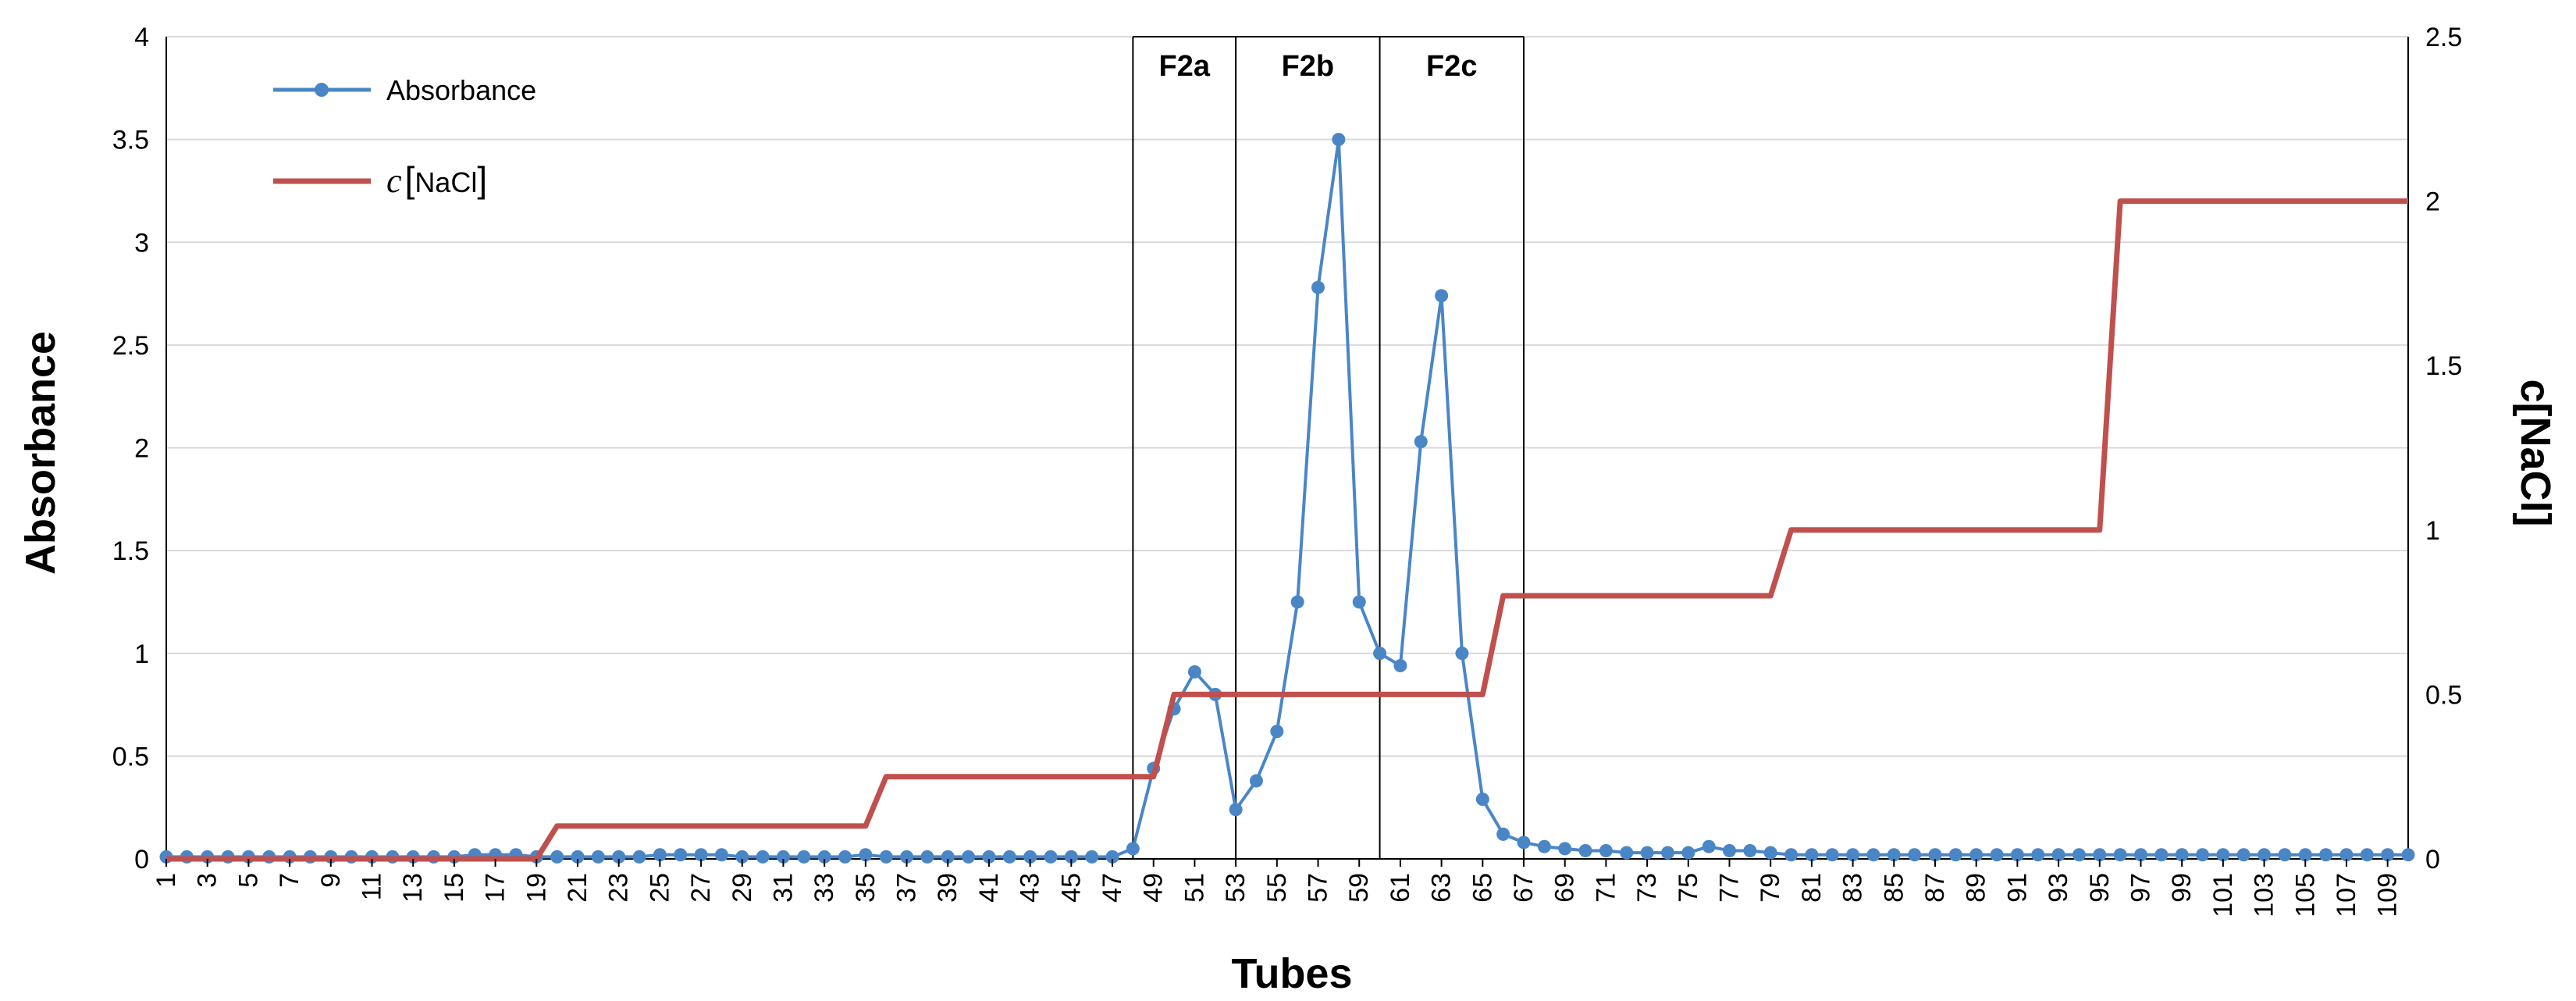  Describe the element at coordinates (1442, 888) in the screenshot. I see `x-tick-label: 63` at that location.